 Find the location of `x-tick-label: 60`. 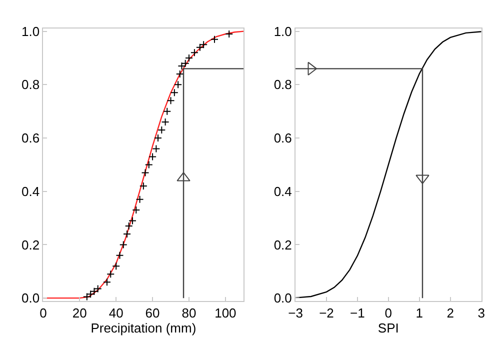

x-tick-label: 60 is located at coordinates (152, 312).